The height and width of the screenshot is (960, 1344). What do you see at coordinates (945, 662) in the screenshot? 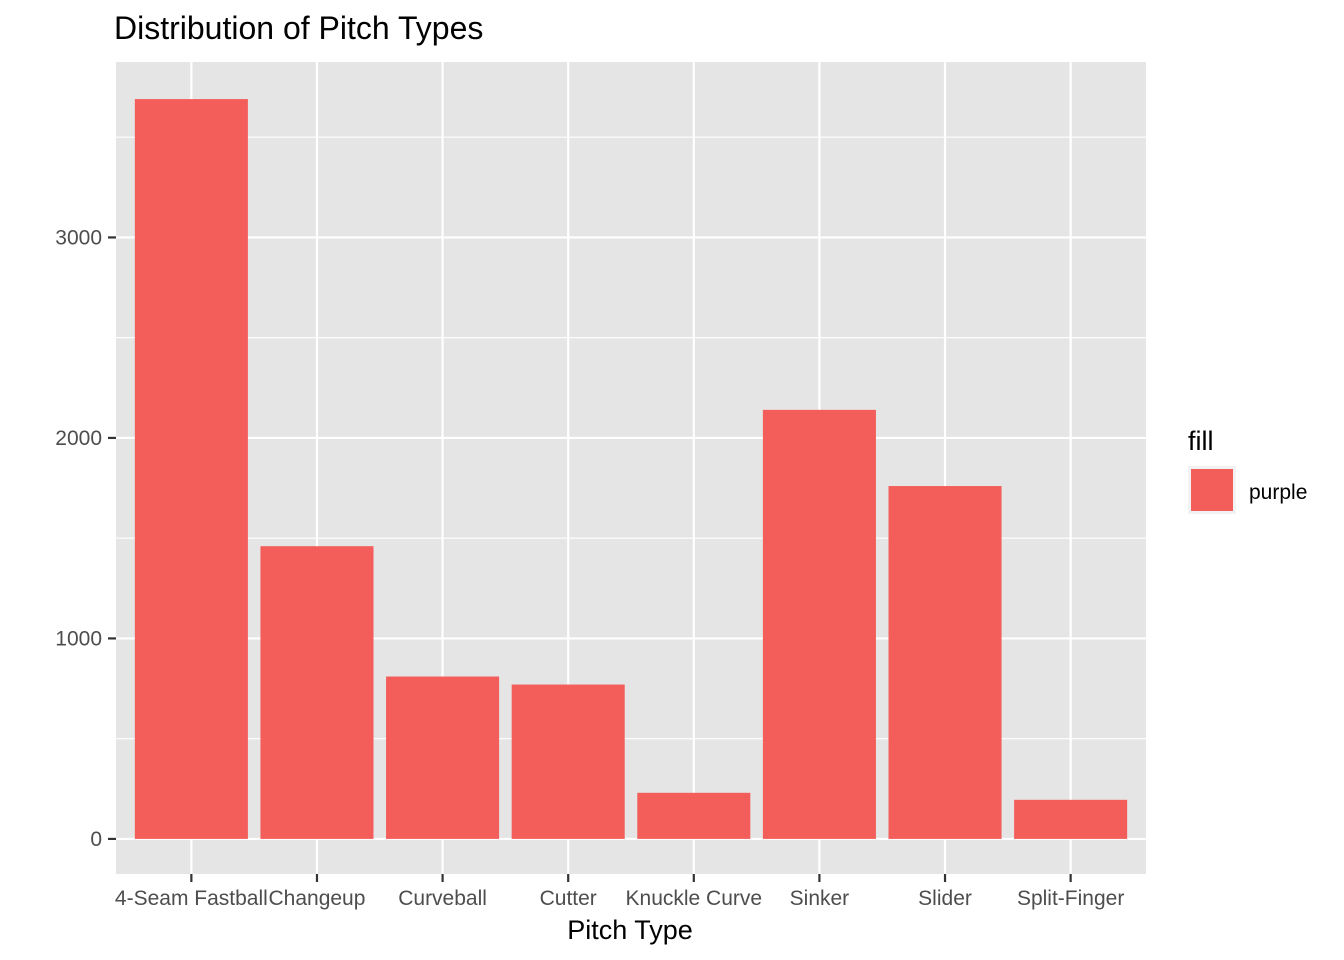
I see `bar-slider` at bounding box center [945, 662].